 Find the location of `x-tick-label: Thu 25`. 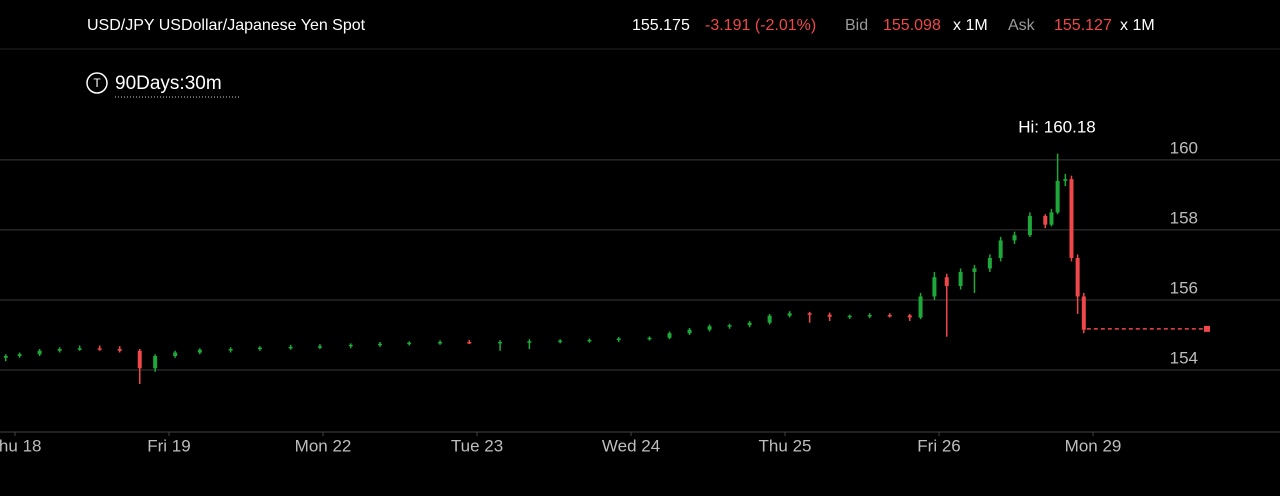

x-tick-label: Thu 25 is located at coordinates (785, 445).